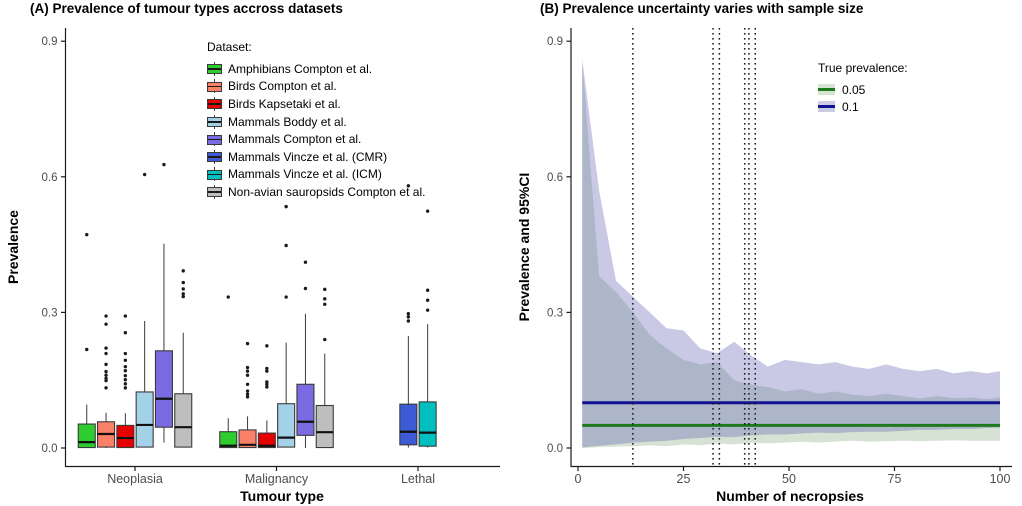 Image resolution: width=1022 pixels, height=506 pixels. Describe the element at coordinates (300, 68) in the screenshot. I see `legend-item-label: Amphibians Compton et al.` at that location.